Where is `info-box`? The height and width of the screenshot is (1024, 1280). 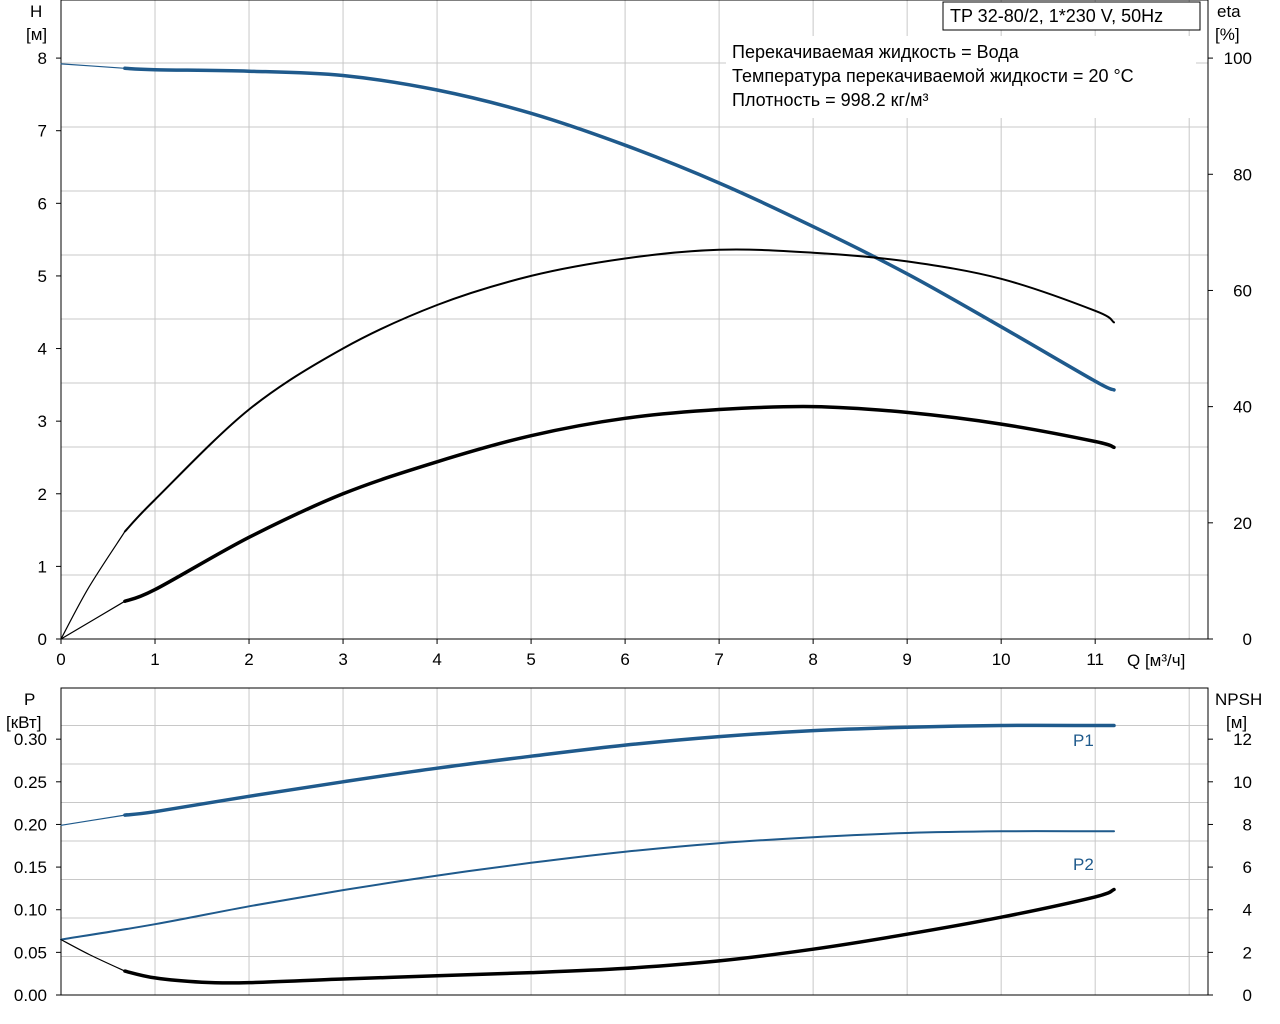
info-box is located at coordinates (961, 77).